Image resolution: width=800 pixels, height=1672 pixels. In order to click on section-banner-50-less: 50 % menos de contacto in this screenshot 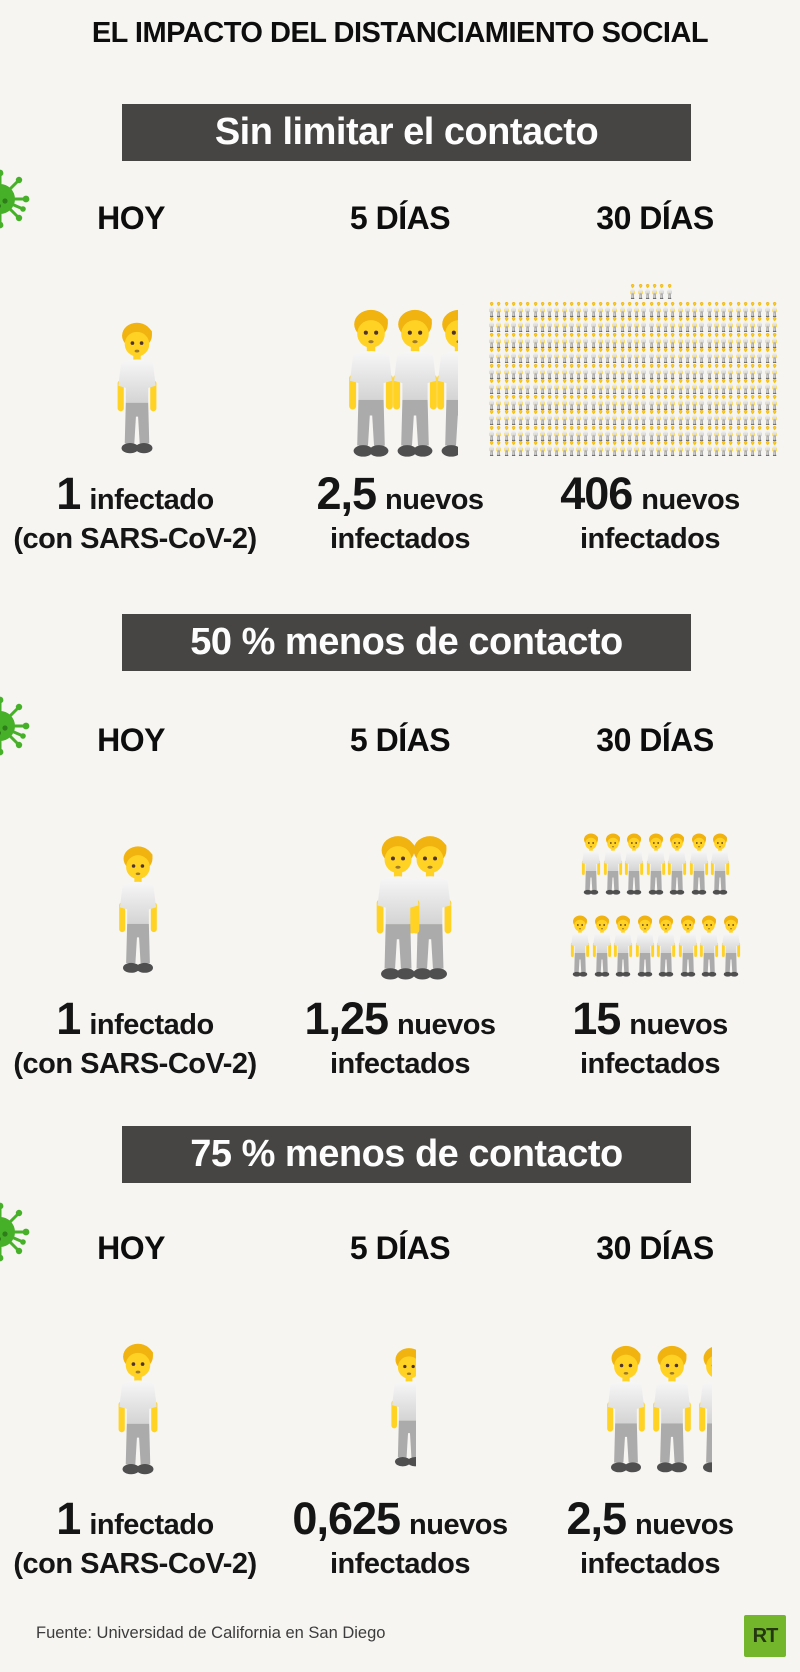, I will do `click(406, 642)`.